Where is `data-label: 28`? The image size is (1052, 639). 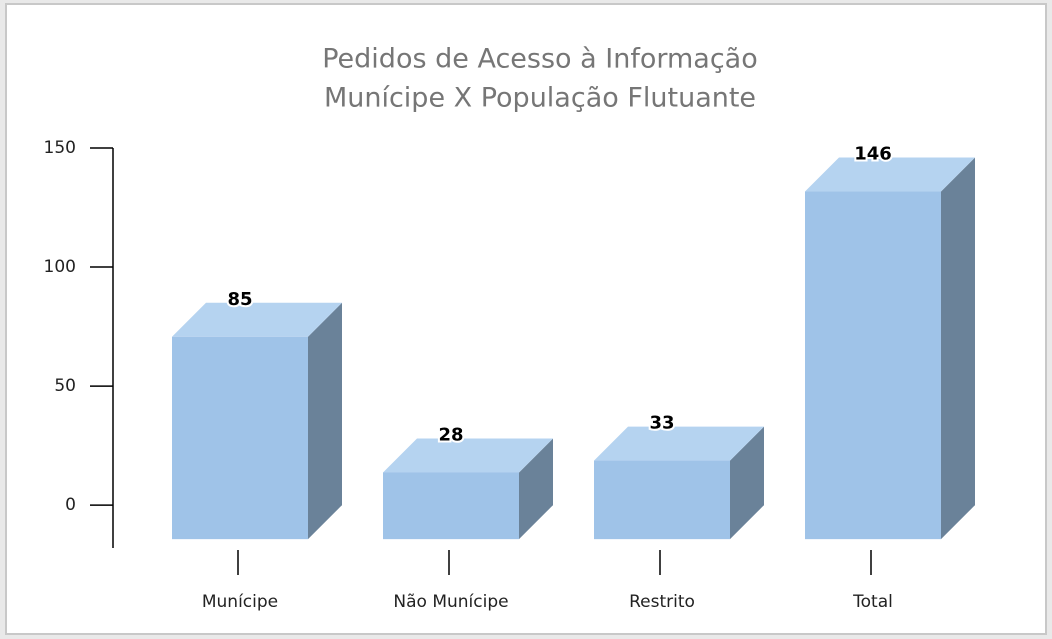
data-label: 28 is located at coordinates (450, 434).